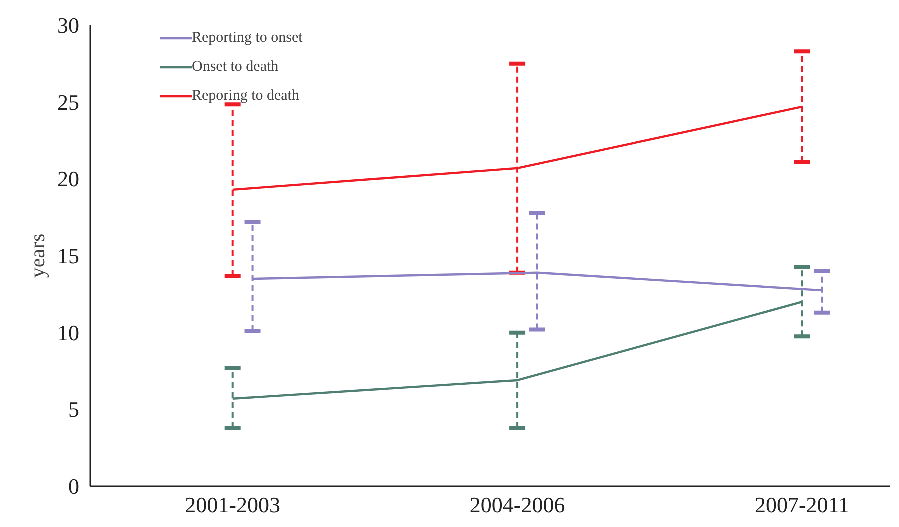 The height and width of the screenshot is (527, 899). What do you see at coordinates (38, 256) in the screenshot?
I see `y-axis-title: years` at bounding box center [38, 256].